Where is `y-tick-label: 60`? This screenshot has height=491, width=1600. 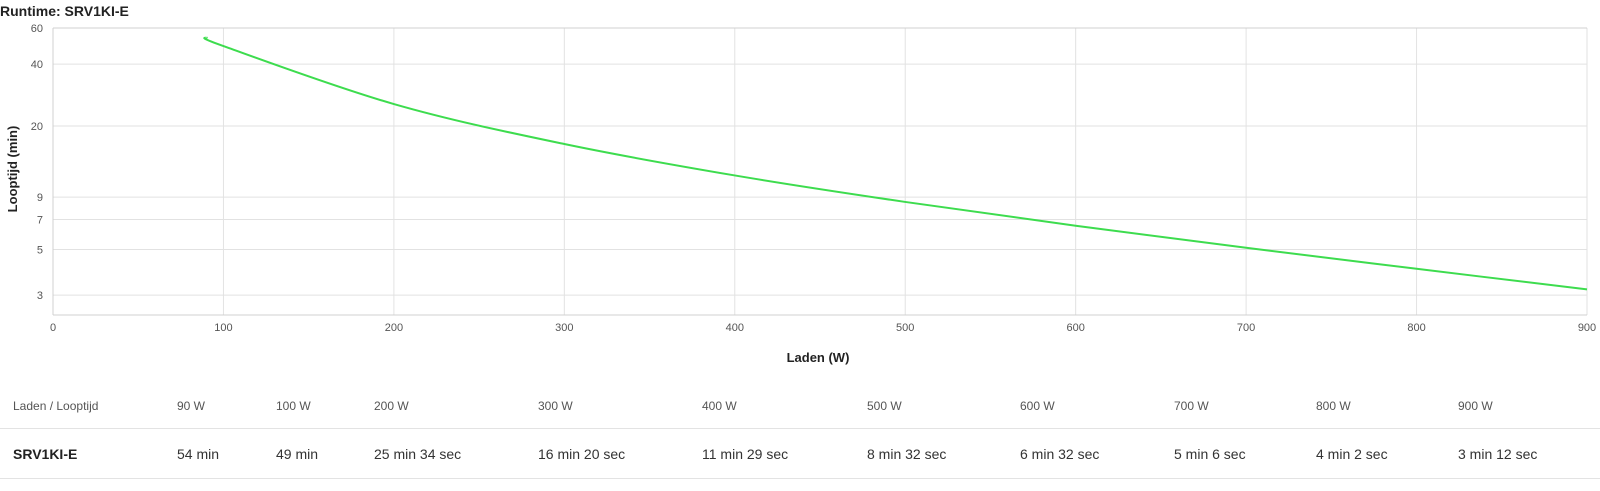 y-tick-label: 60 is located at coordinates (37, 29).